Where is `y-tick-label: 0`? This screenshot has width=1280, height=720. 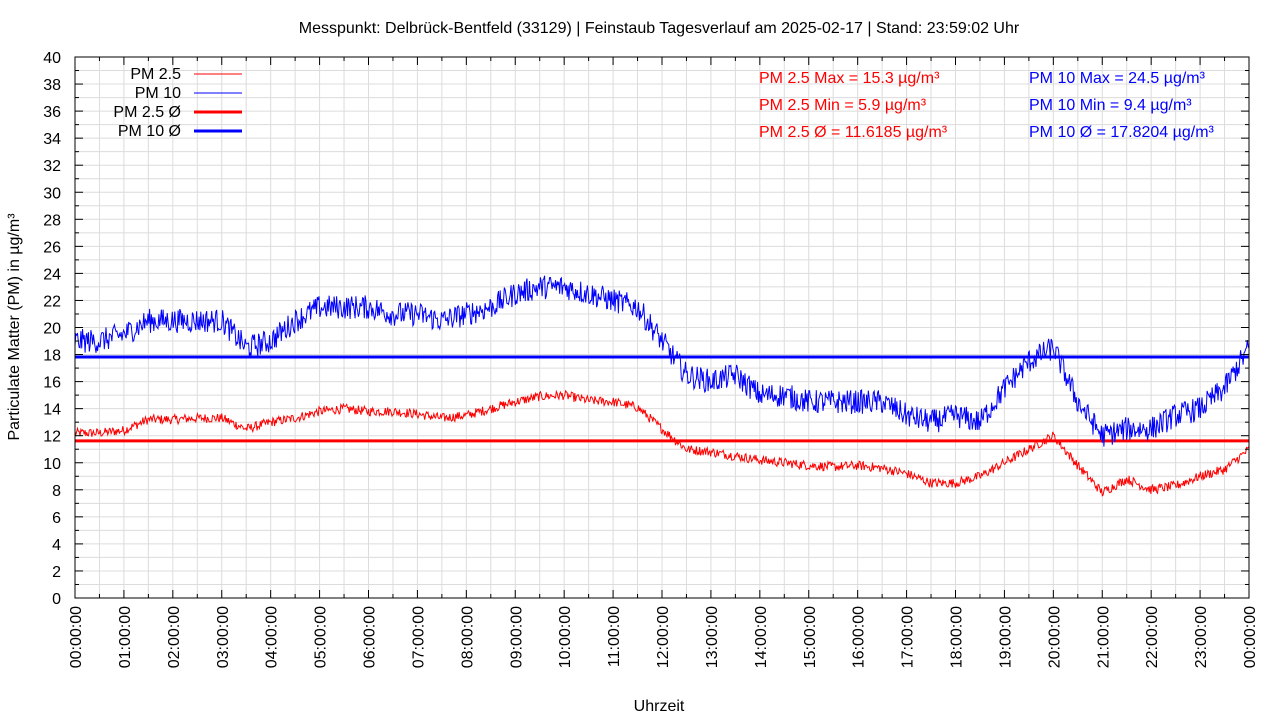
y-tick-label: 0 is located at coordinates (56, 599).